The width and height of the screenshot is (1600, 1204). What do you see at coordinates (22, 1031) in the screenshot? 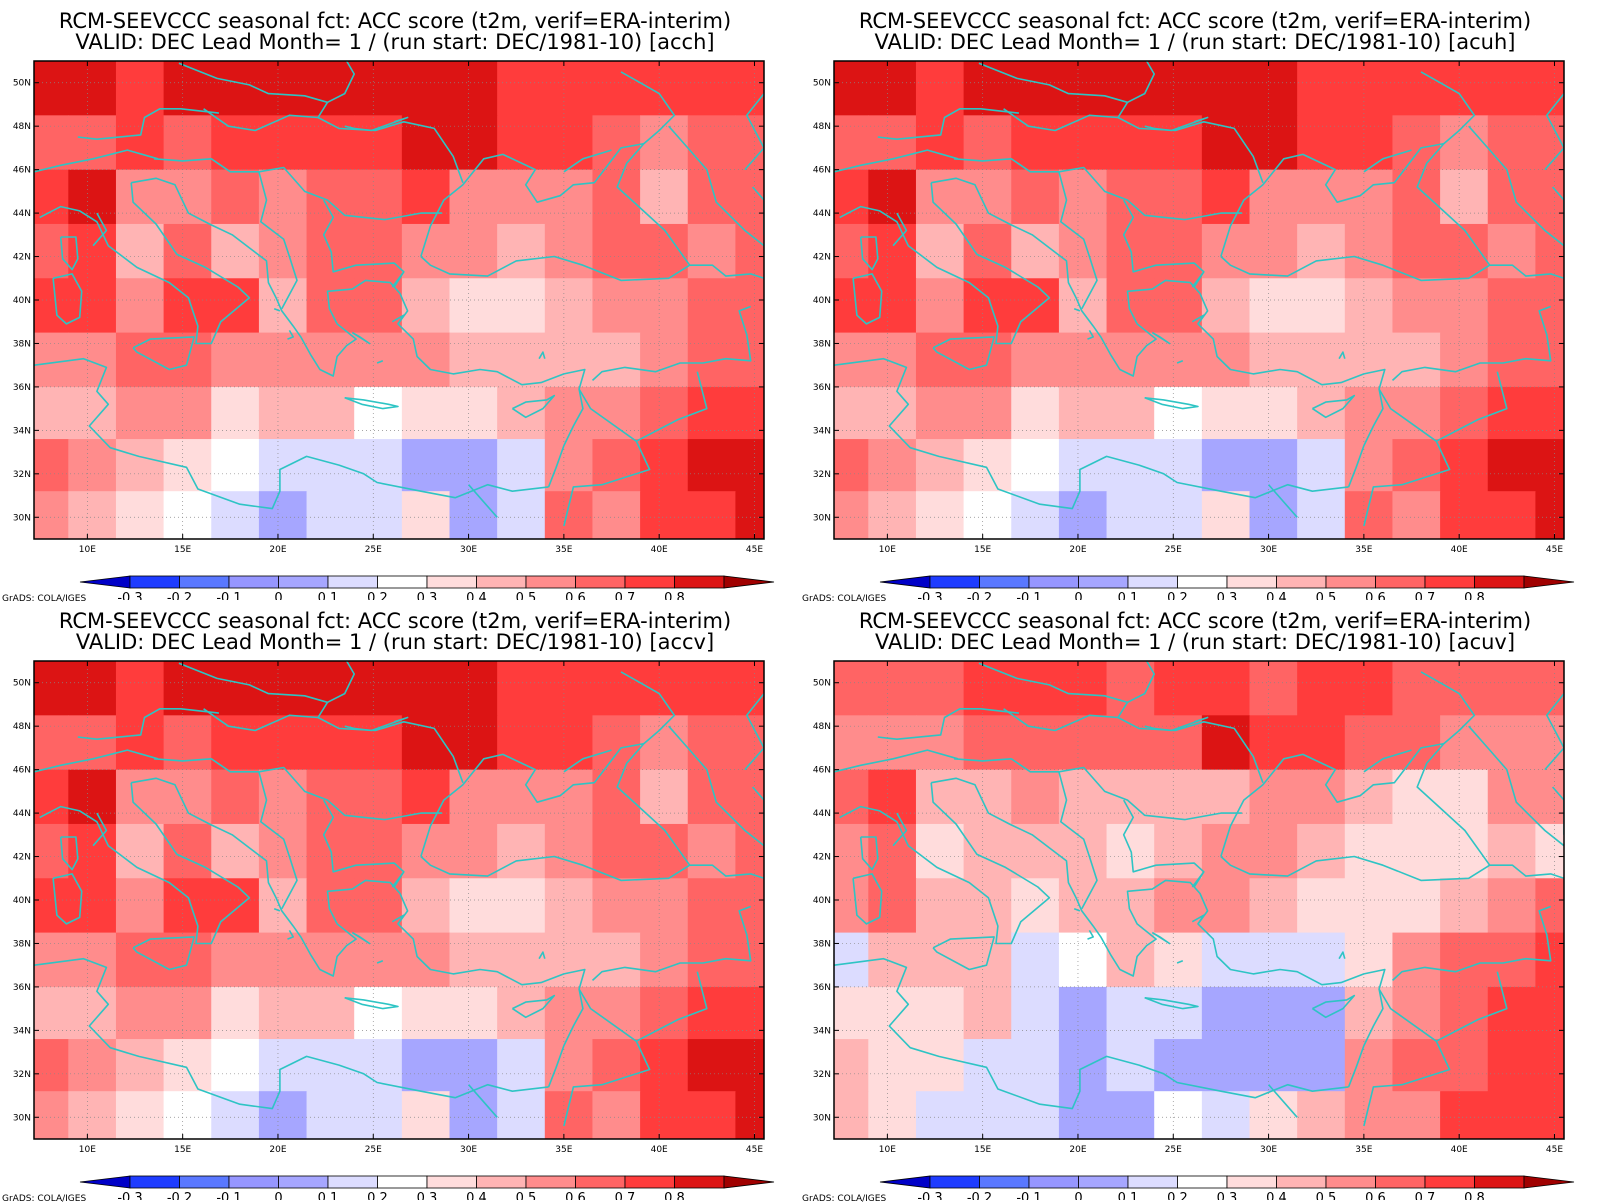
I see `y-tick-label: 34N` at bounding box center [22, 1031].